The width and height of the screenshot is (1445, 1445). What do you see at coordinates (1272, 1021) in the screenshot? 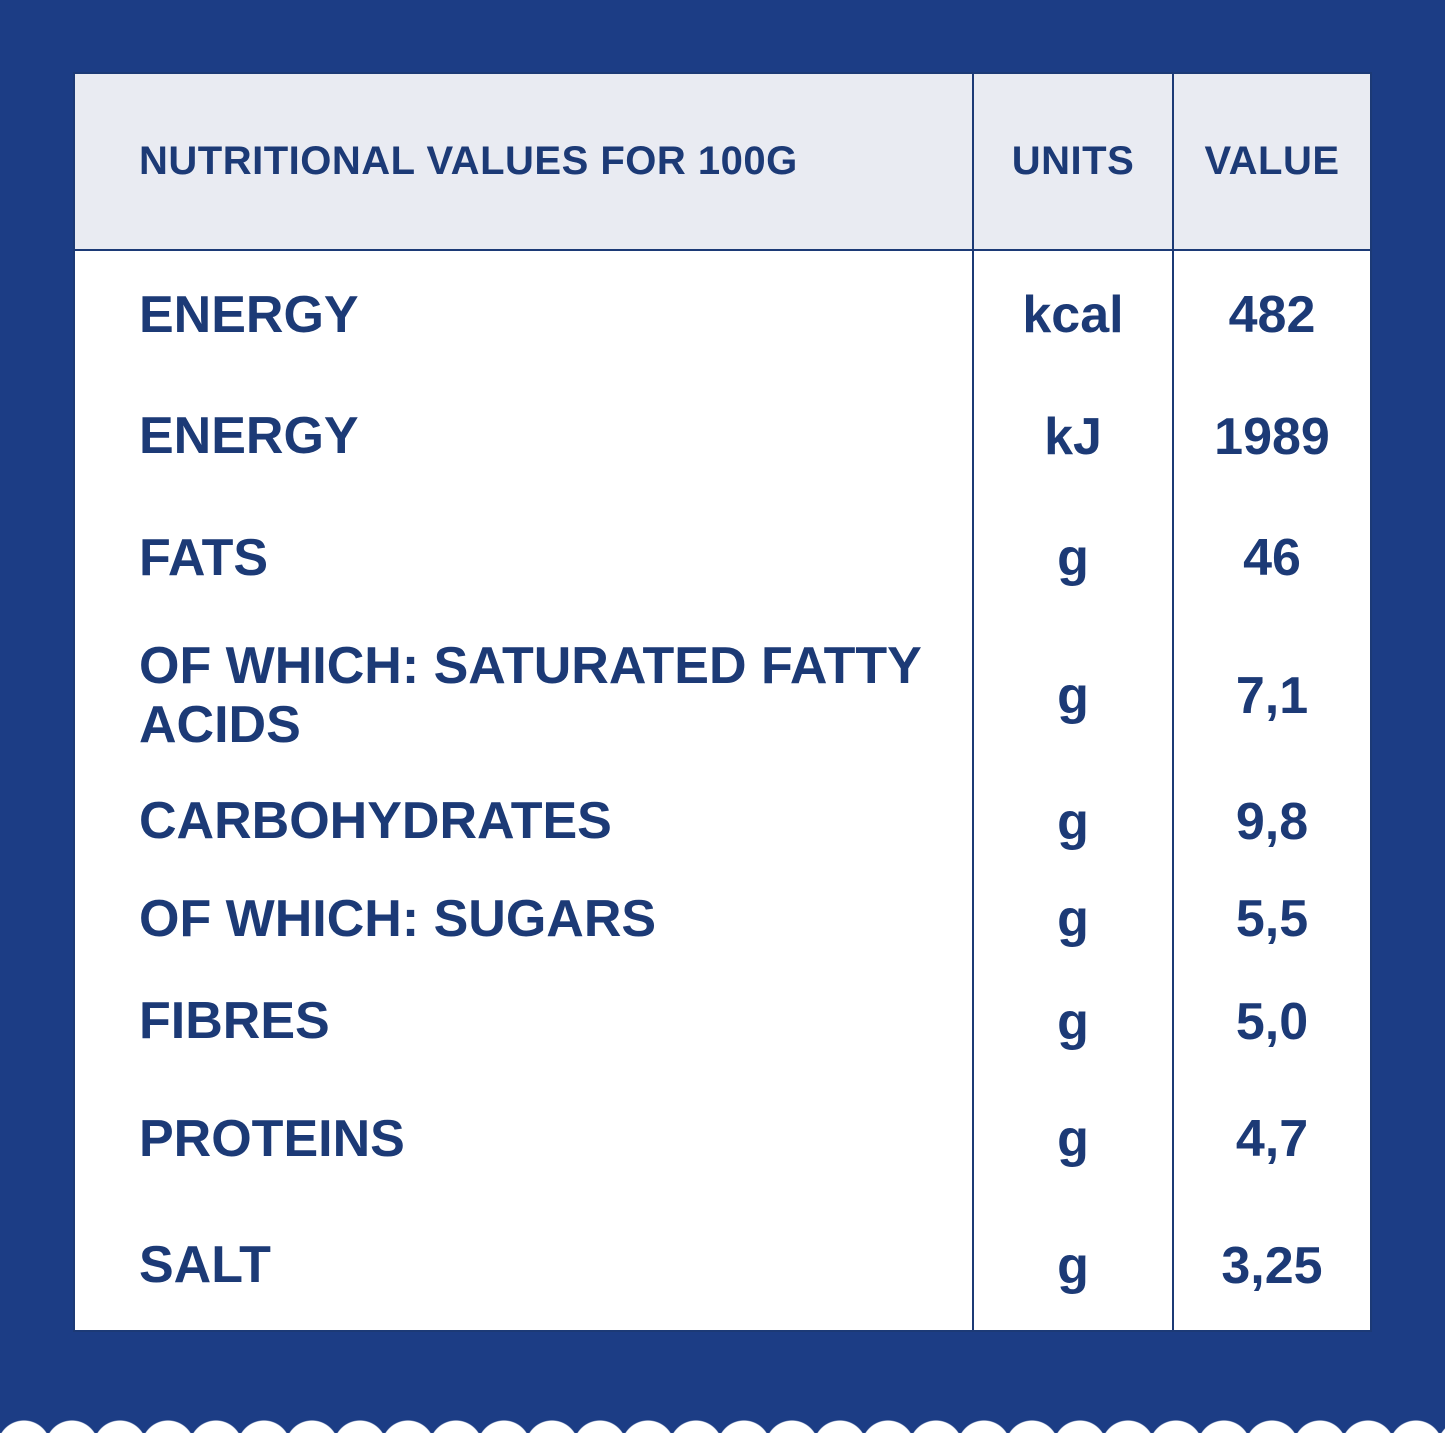
I see `row-value: 5,0` at bounding box center [1272, 1021].